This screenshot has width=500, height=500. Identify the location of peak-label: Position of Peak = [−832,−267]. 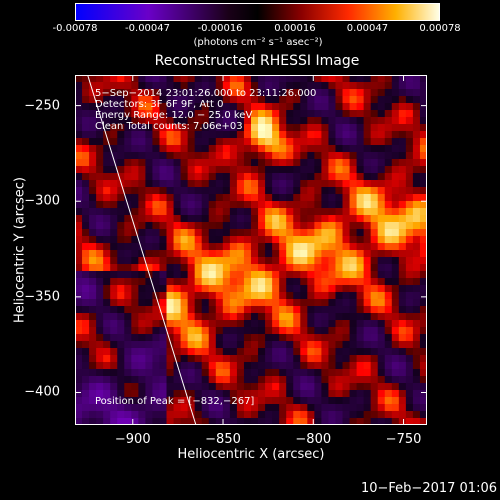
(175, 401).